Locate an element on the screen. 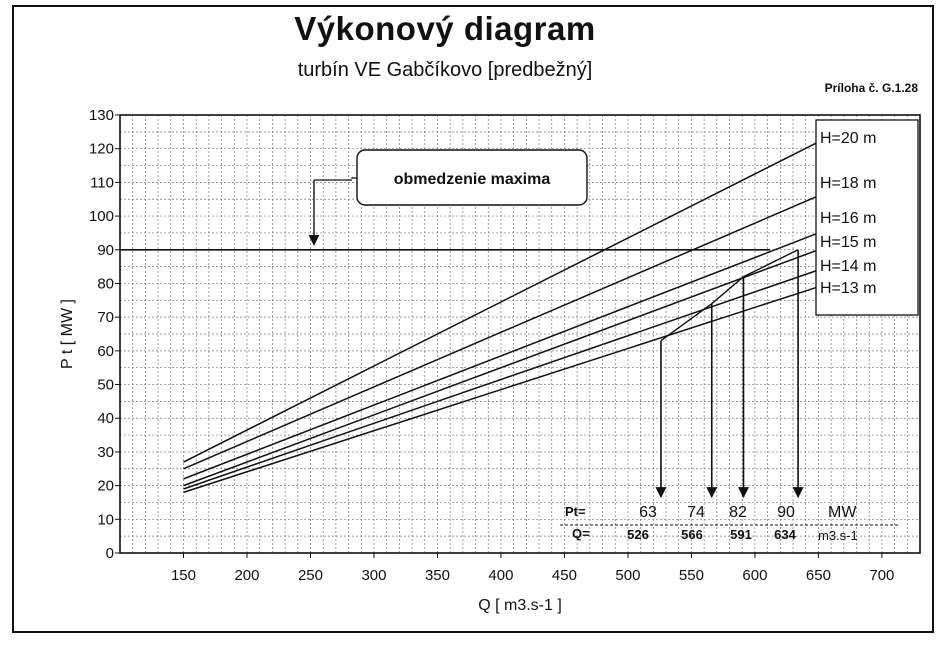  q-unit: m3.s-1 is located at coordinates (838, 535).